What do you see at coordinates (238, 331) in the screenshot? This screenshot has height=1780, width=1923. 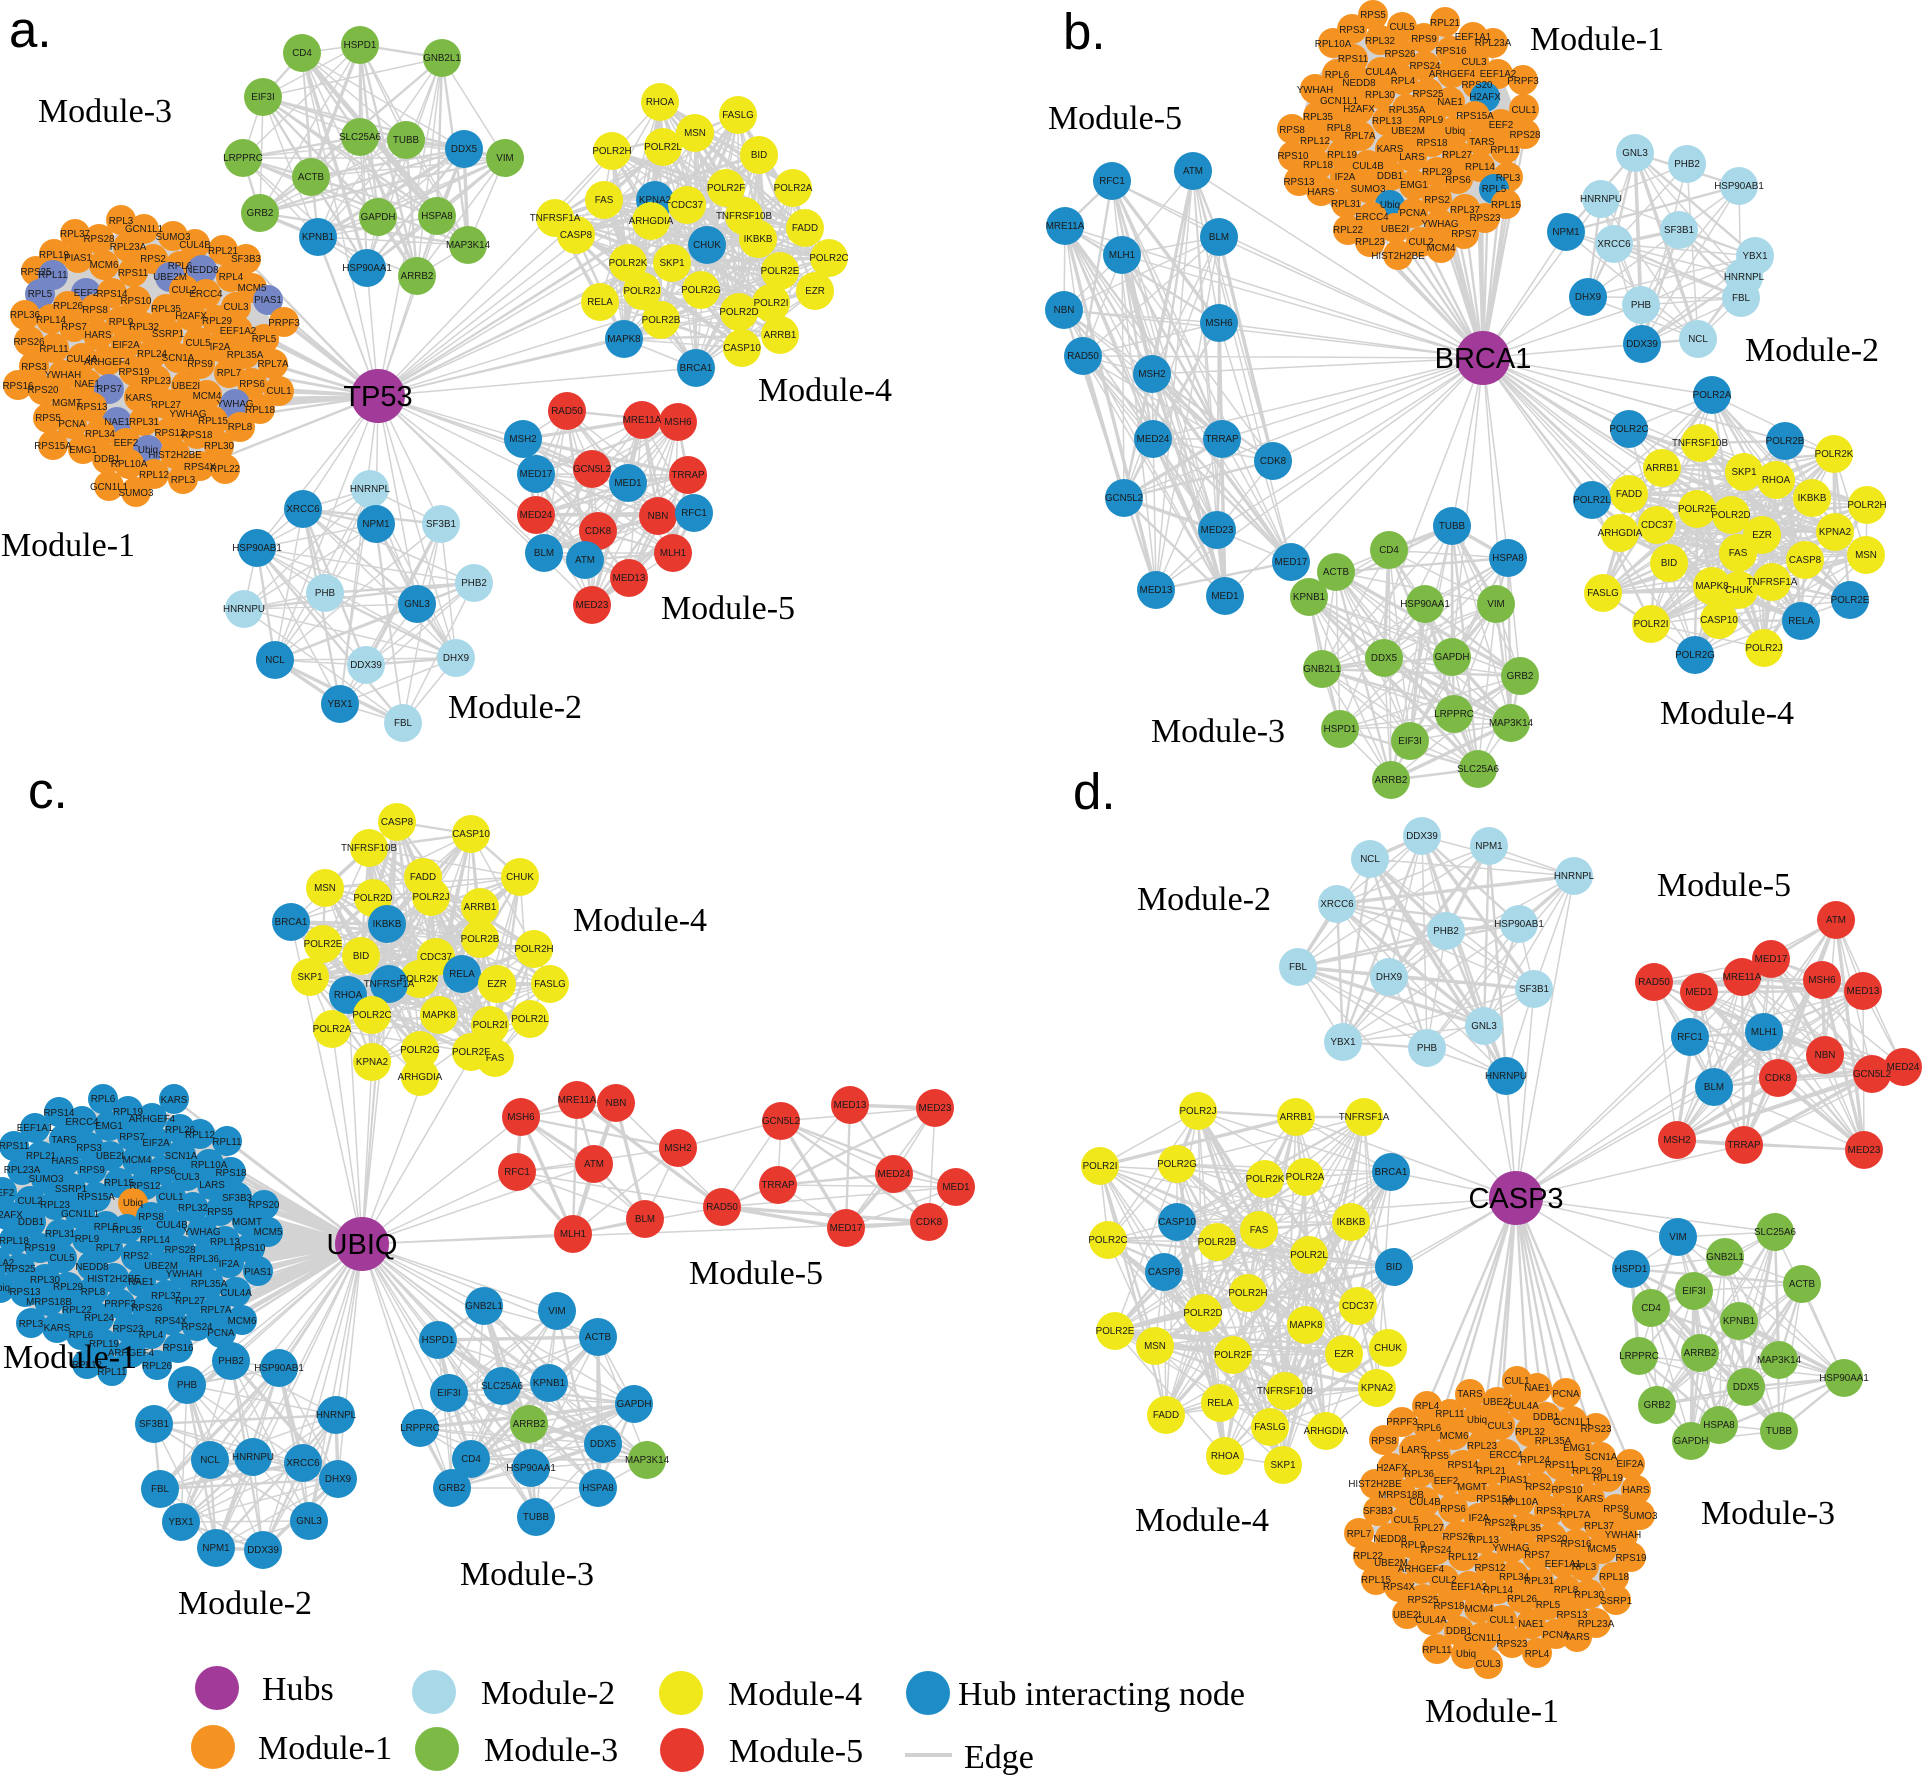 I see `svg-text: EEF1A2` at bounding box center [238, 331].